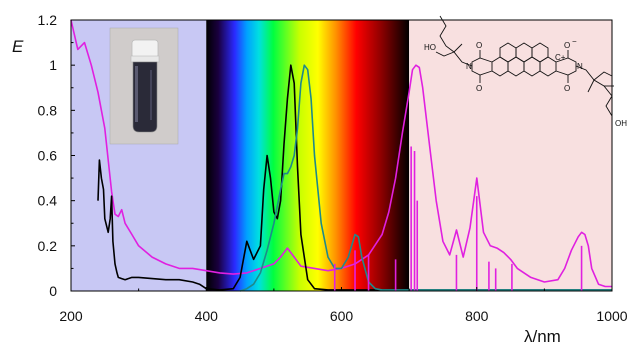  What do you see at coordinates (48, 246) in the screenshot?
I see `y-tick-label-1: 0.2` at bounding box center [48, 246].